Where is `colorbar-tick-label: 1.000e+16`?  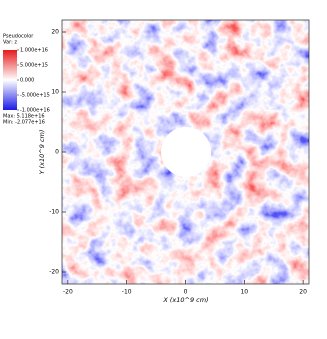 colorbar-tick-label: 1.000e+16 is located at coordinates (34, 51).